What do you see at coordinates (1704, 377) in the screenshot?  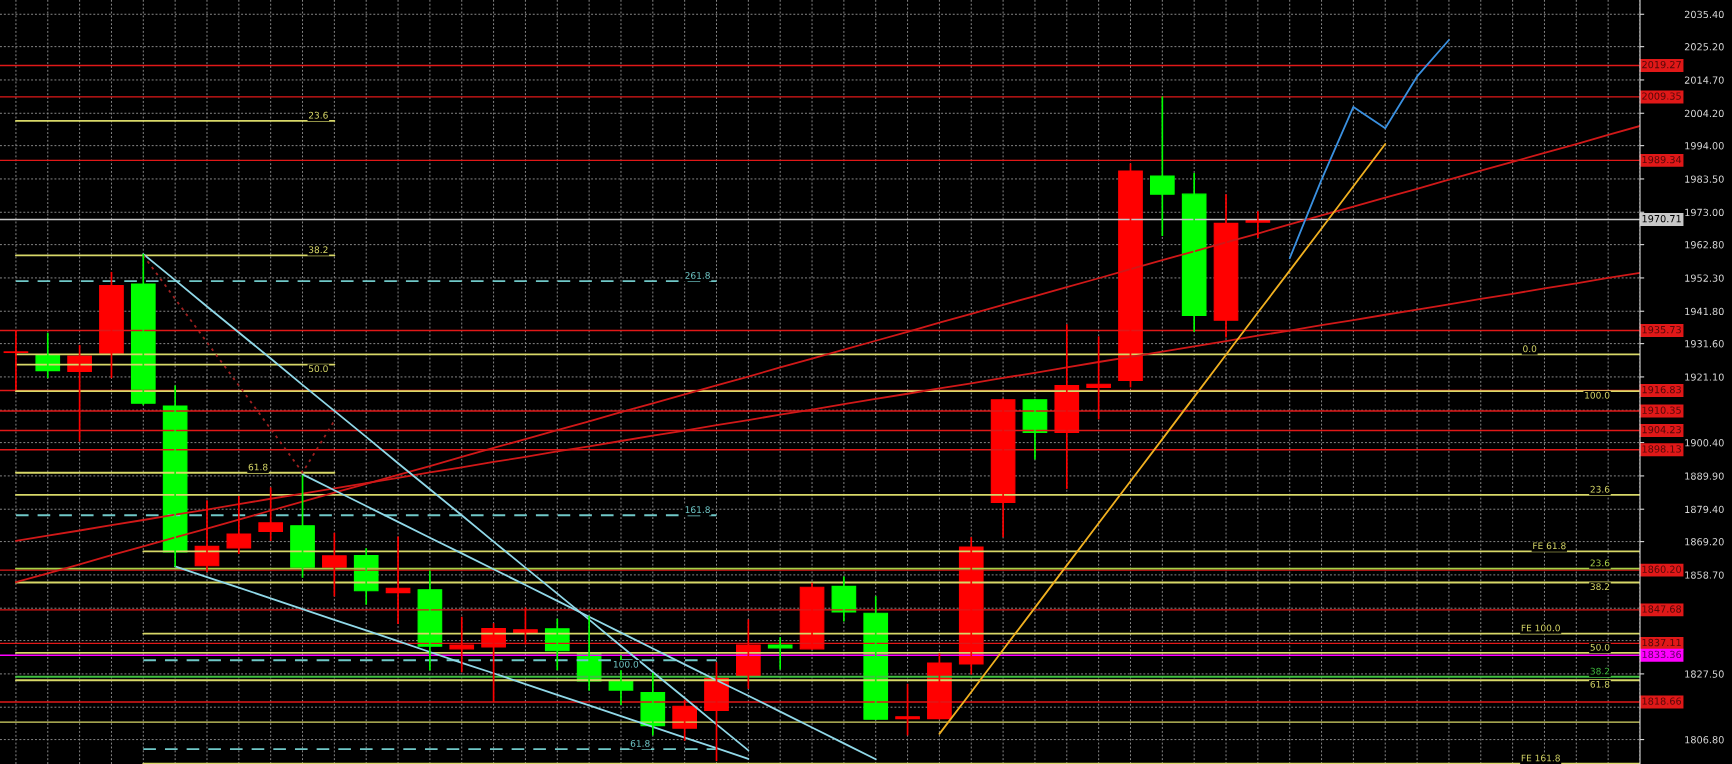 I see `y-tick-label: 1921.10` at bounding box center [1704, 377].